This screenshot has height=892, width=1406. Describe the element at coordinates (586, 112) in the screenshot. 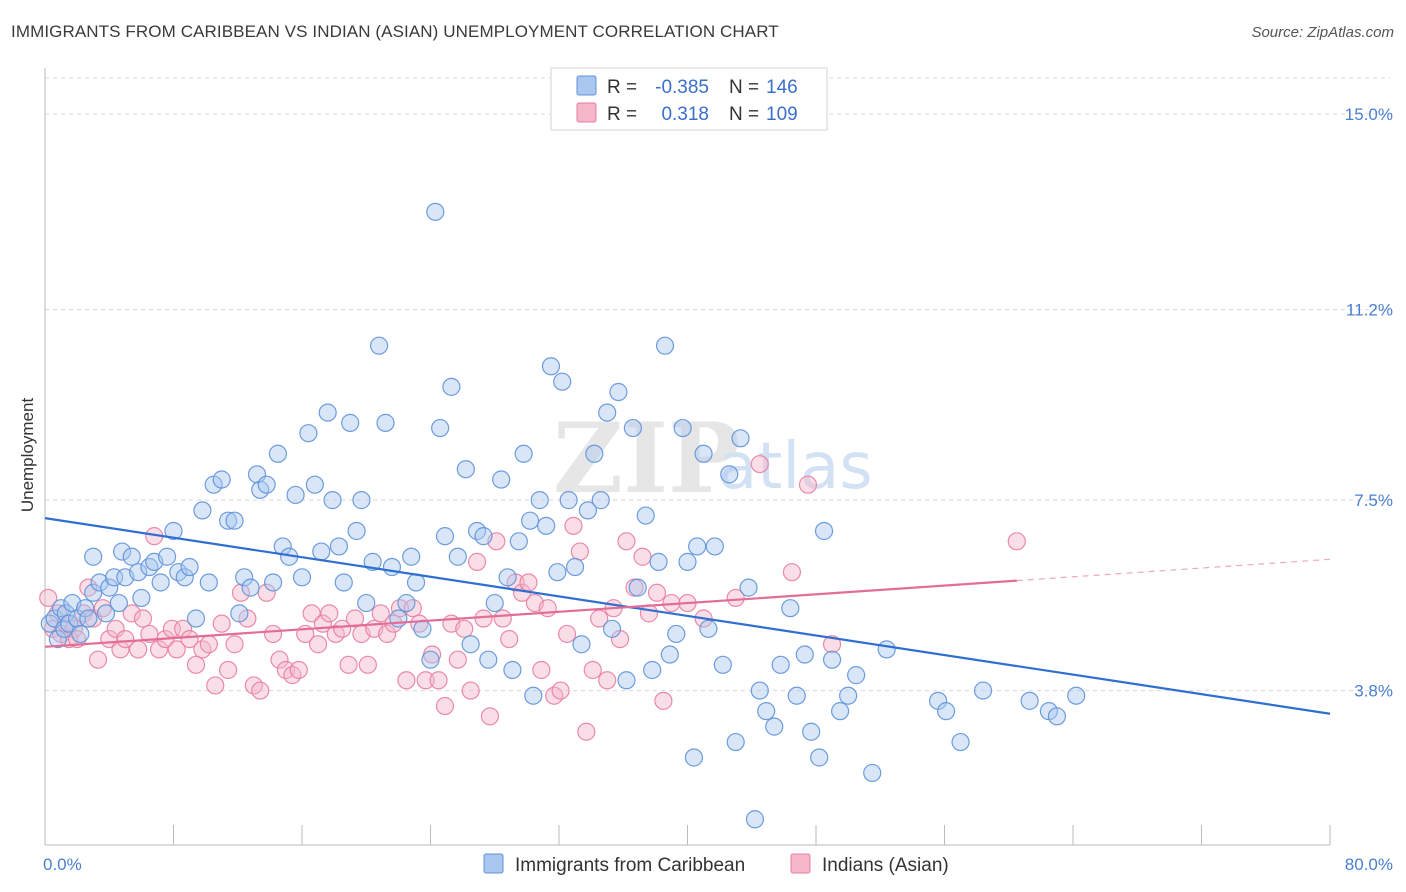

I see `legend-swatch-pink` at that location.